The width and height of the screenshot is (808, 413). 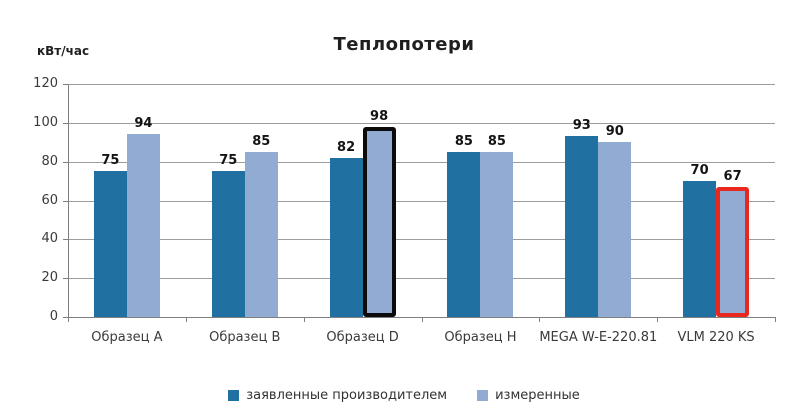 I want to click on category-label: Образец A, so click(x=127, y=337).